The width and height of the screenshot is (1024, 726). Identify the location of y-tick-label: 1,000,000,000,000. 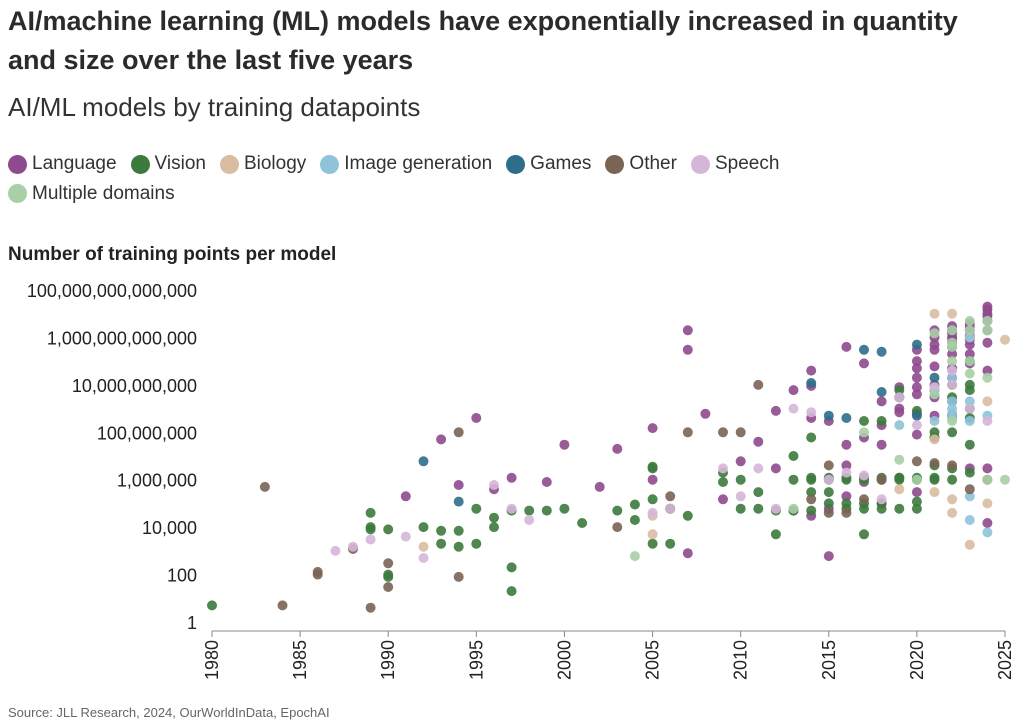
(122, 338).